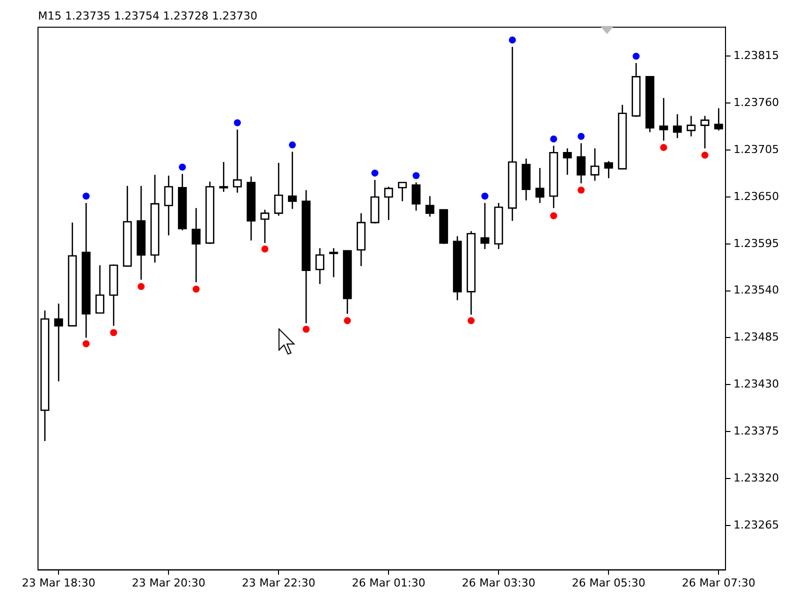  I want to click on y-tick-label: 1.23540, so click(757, 290).